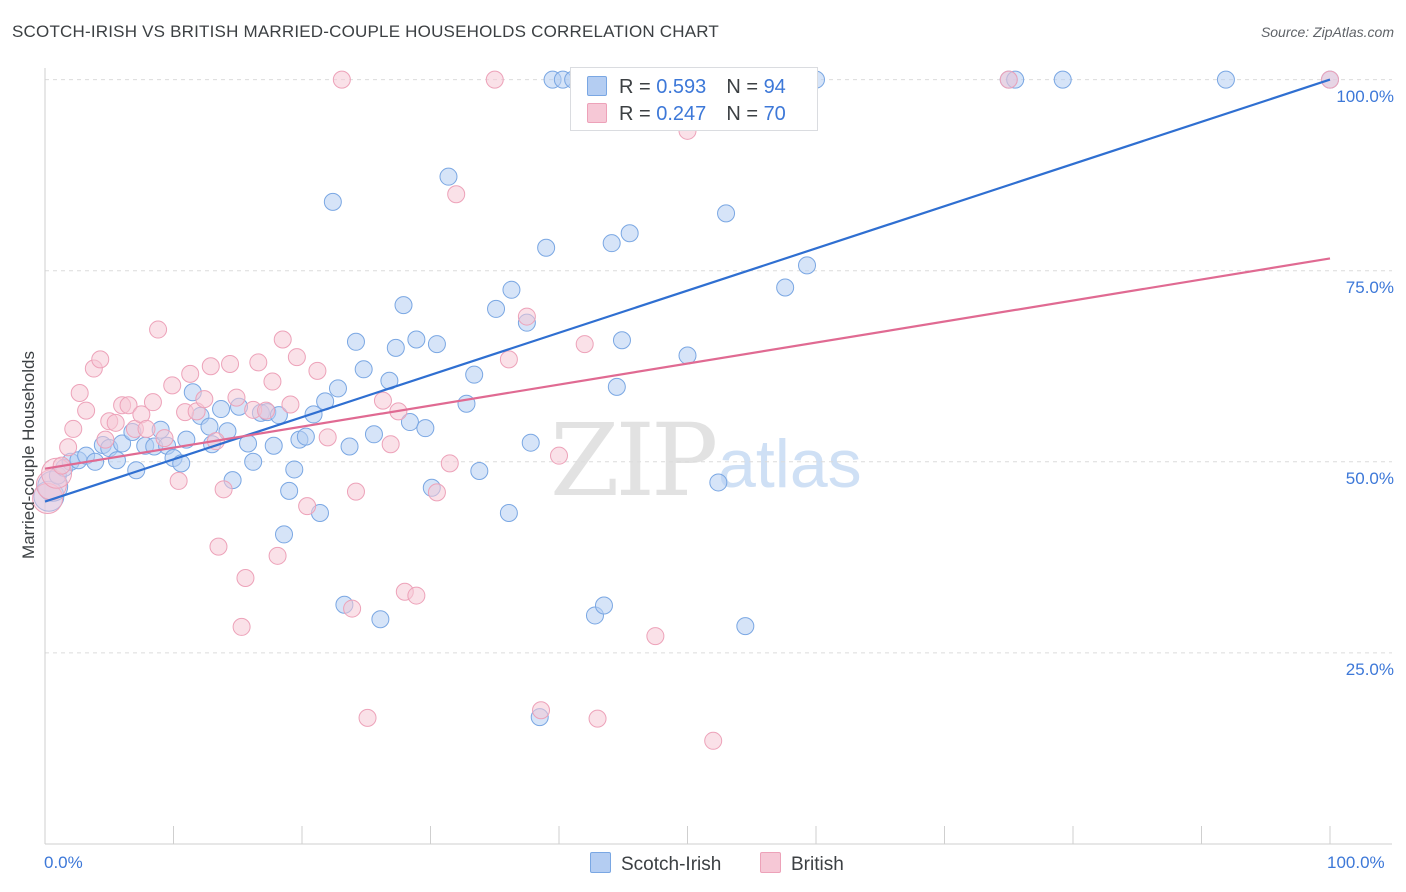 The image size is (1406, 892). What do you see at coordinates (28, 455) in the screenshot?
I see `y-axis-label: Married-couple Households` at bounding box center [28, 455].